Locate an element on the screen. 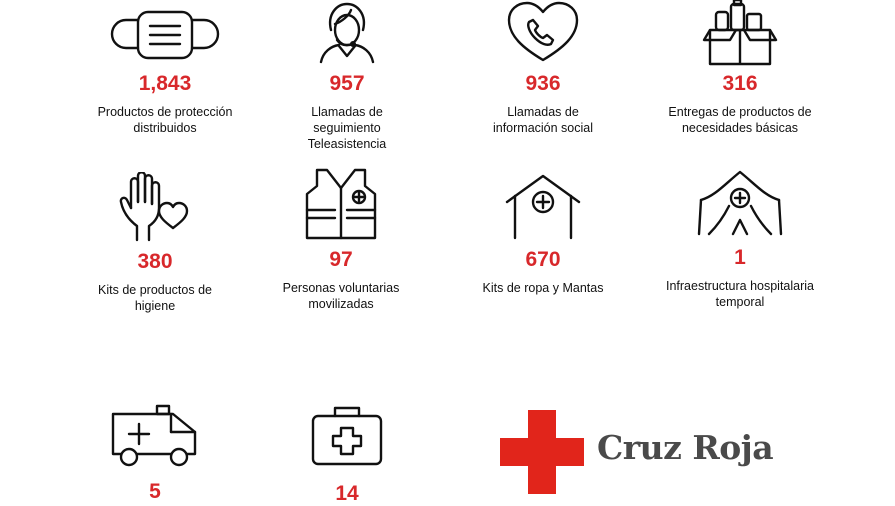 The width and height of the screenshot is (895, 506). logo-text: Cruz Roja is located at coordinates (685, 447).